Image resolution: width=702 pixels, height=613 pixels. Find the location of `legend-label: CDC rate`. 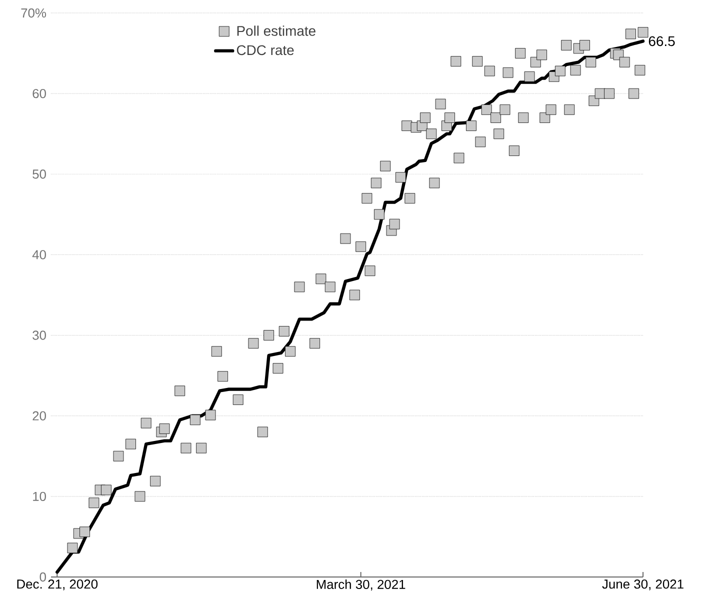

legend-label: CDC rate is located at coordinates (265, 50).